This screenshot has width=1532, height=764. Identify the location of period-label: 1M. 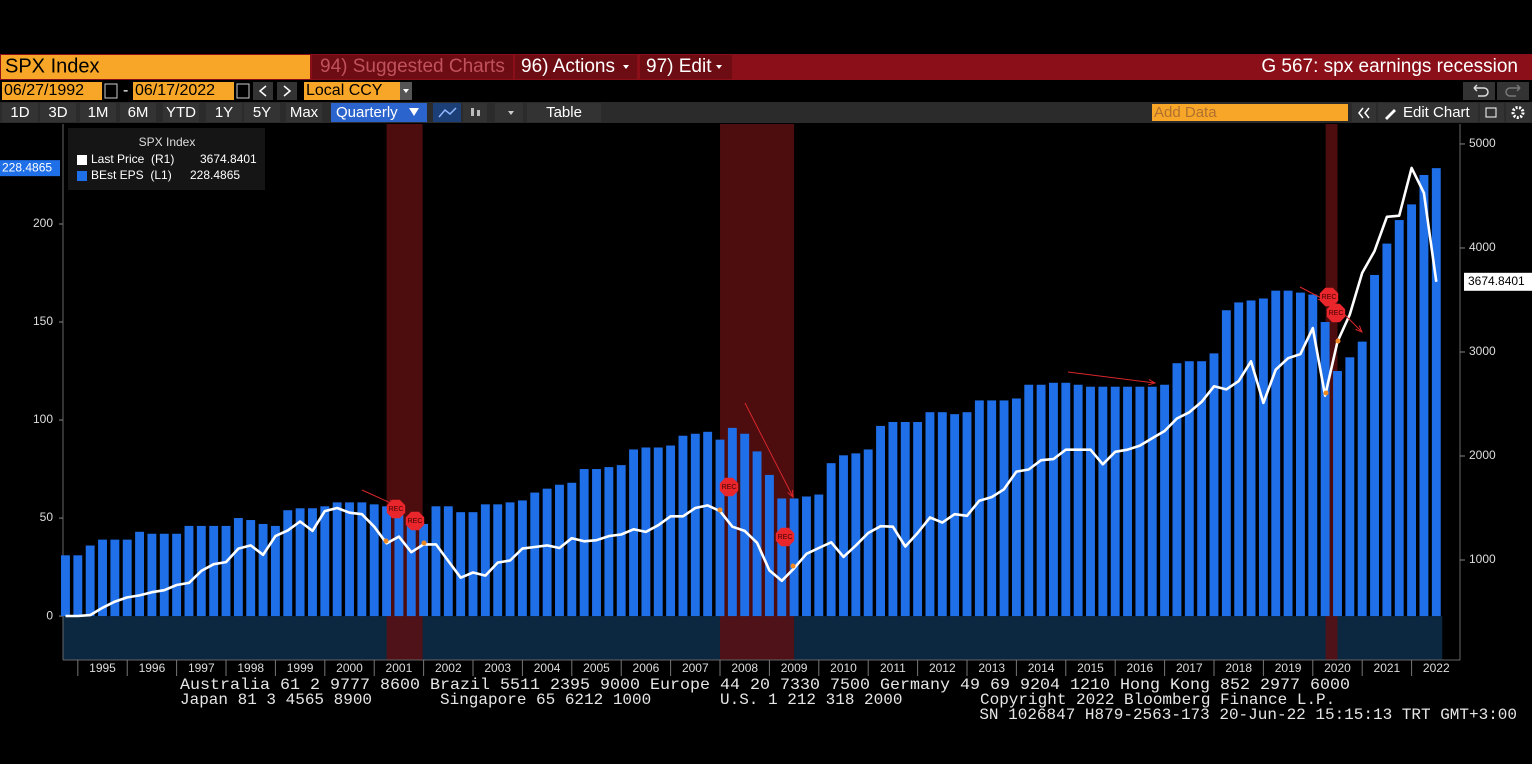
(98, 112).